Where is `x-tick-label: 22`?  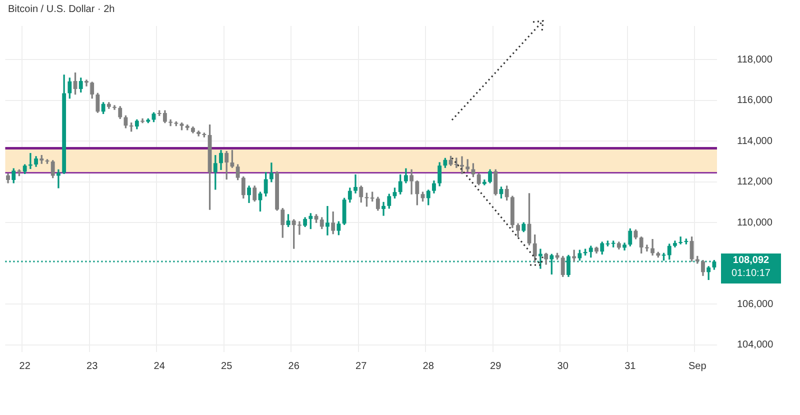
x-tick-label: 22 is located at coordinates (25, 366).